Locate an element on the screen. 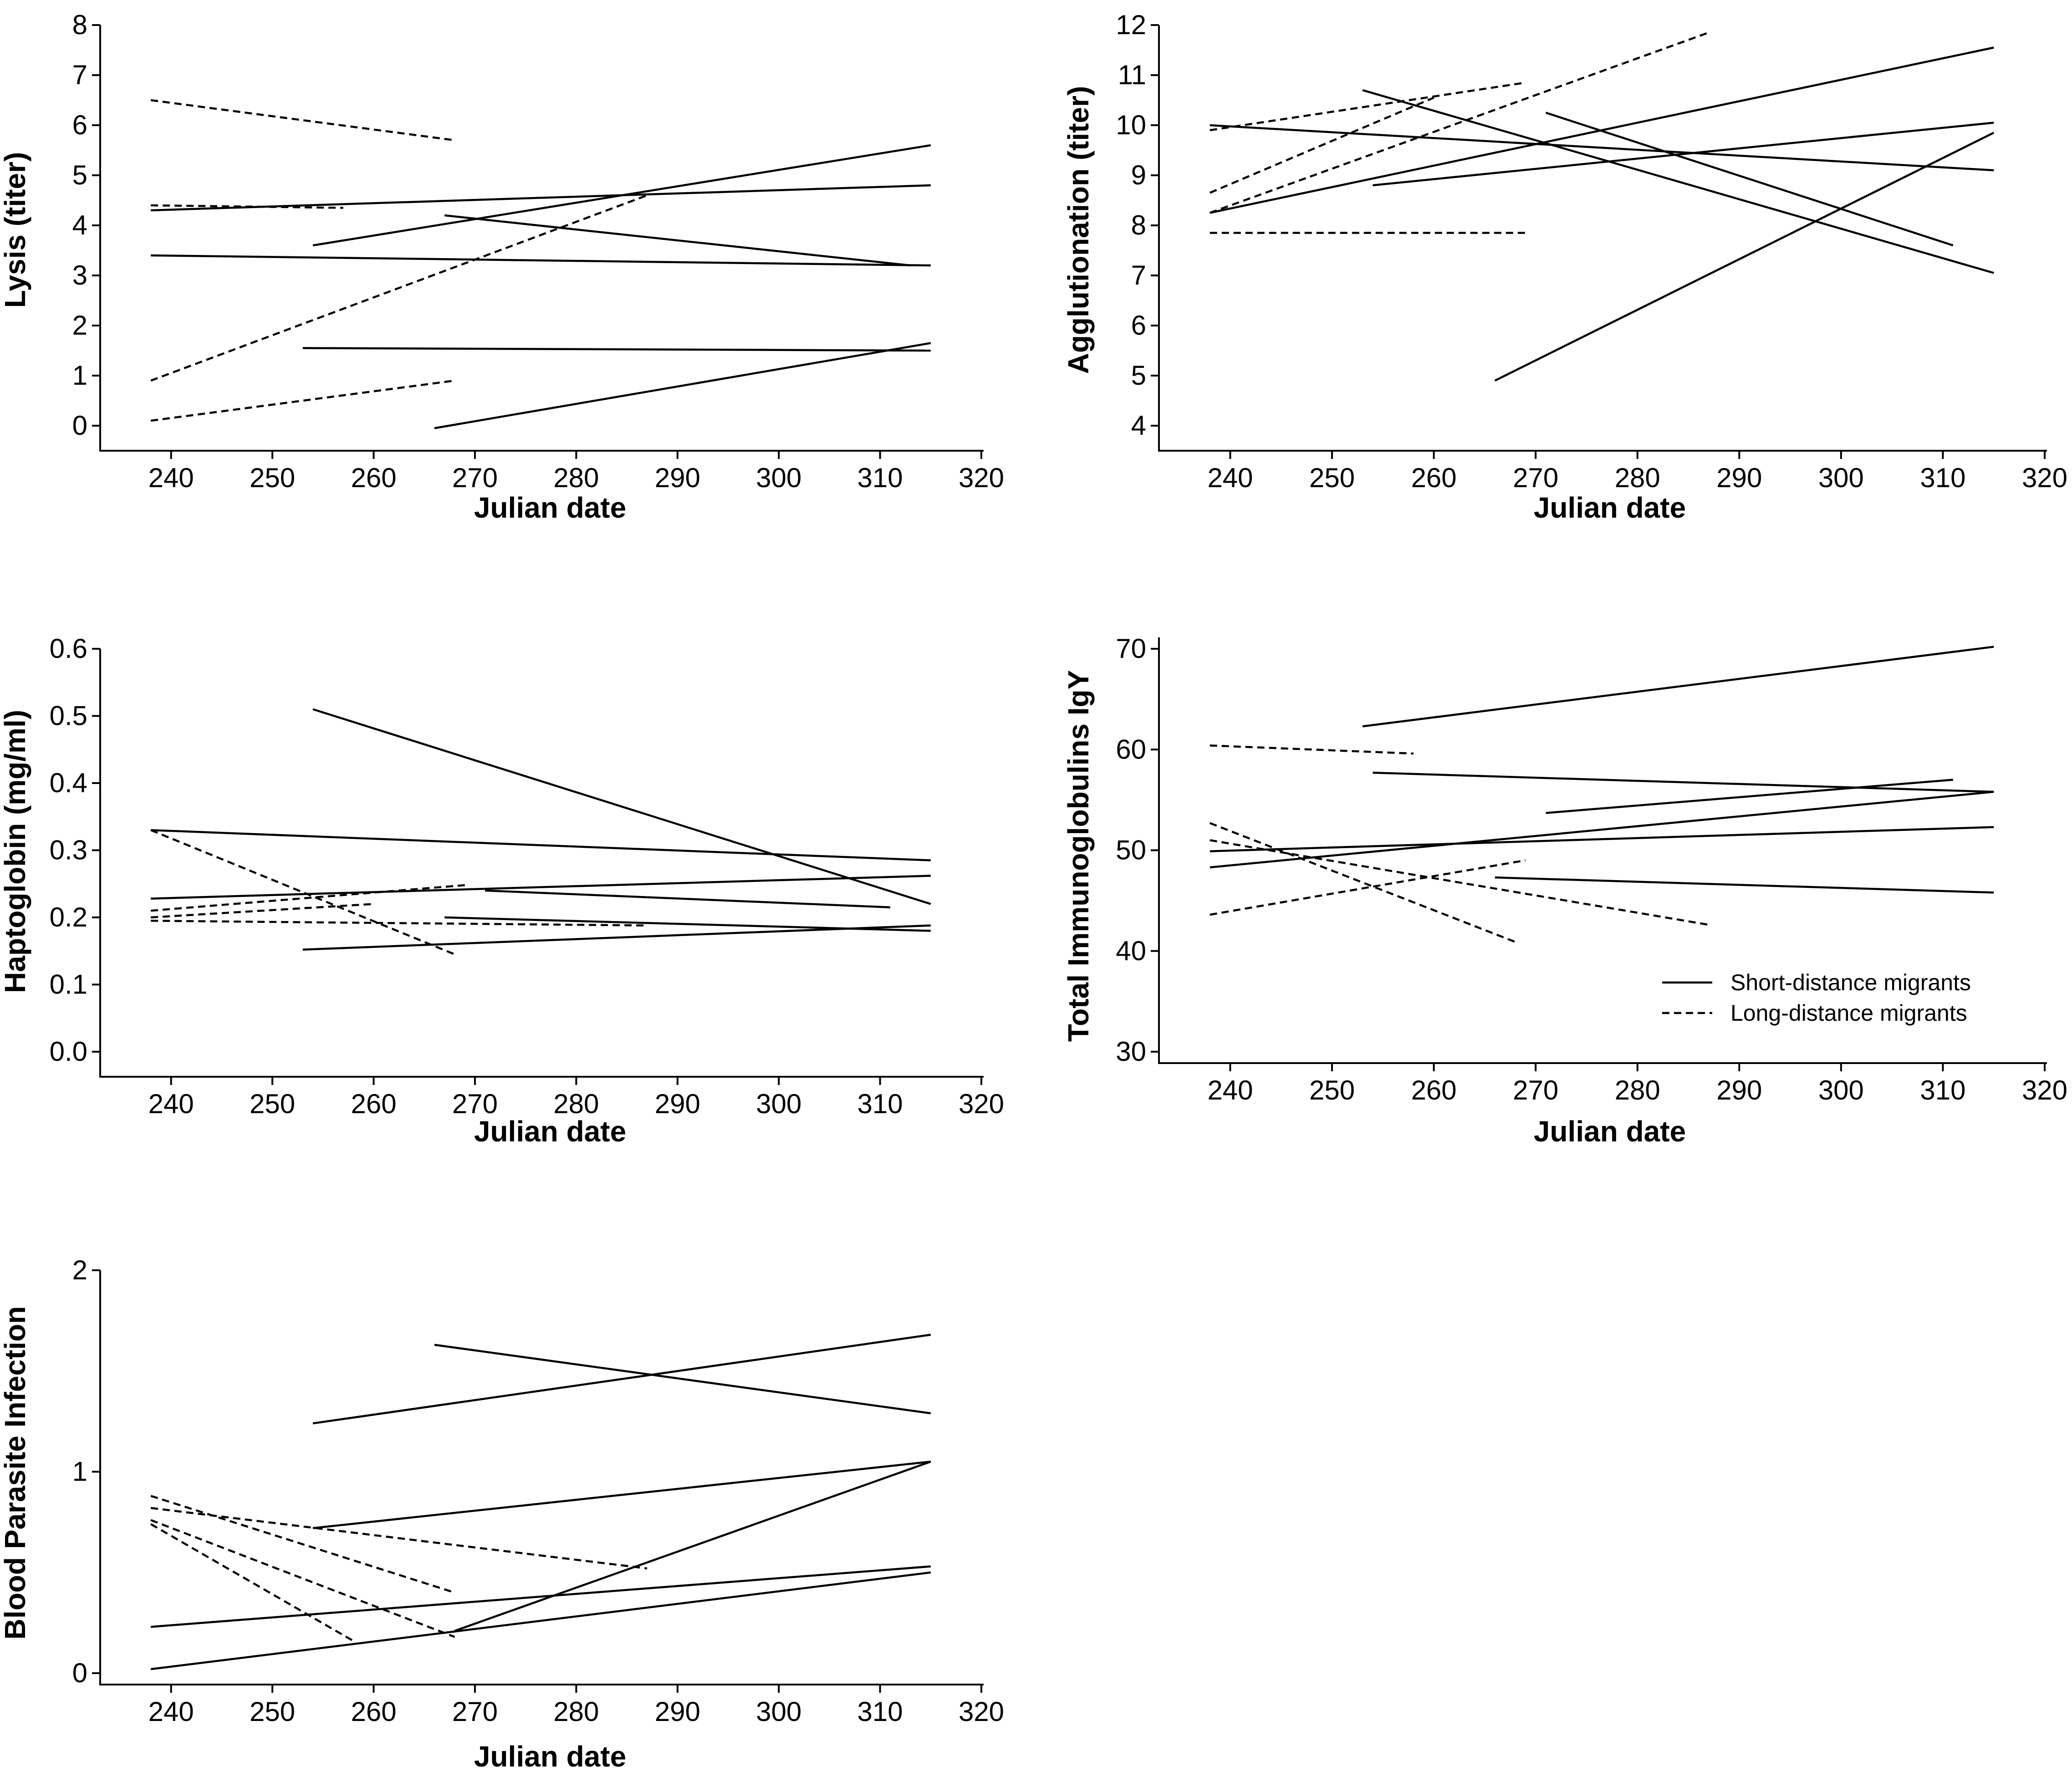 This screenshot has width=2072, height=1787. lysis-x-tick-label: 310 is located at coordinates (880, 478).